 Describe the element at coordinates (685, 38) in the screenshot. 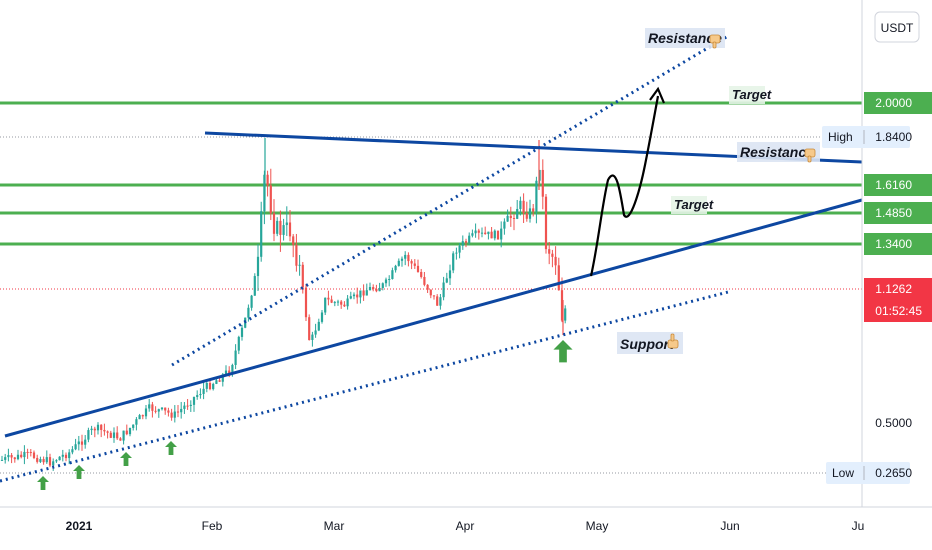

I see `resistance-top-annotation: Resistance` at that location.